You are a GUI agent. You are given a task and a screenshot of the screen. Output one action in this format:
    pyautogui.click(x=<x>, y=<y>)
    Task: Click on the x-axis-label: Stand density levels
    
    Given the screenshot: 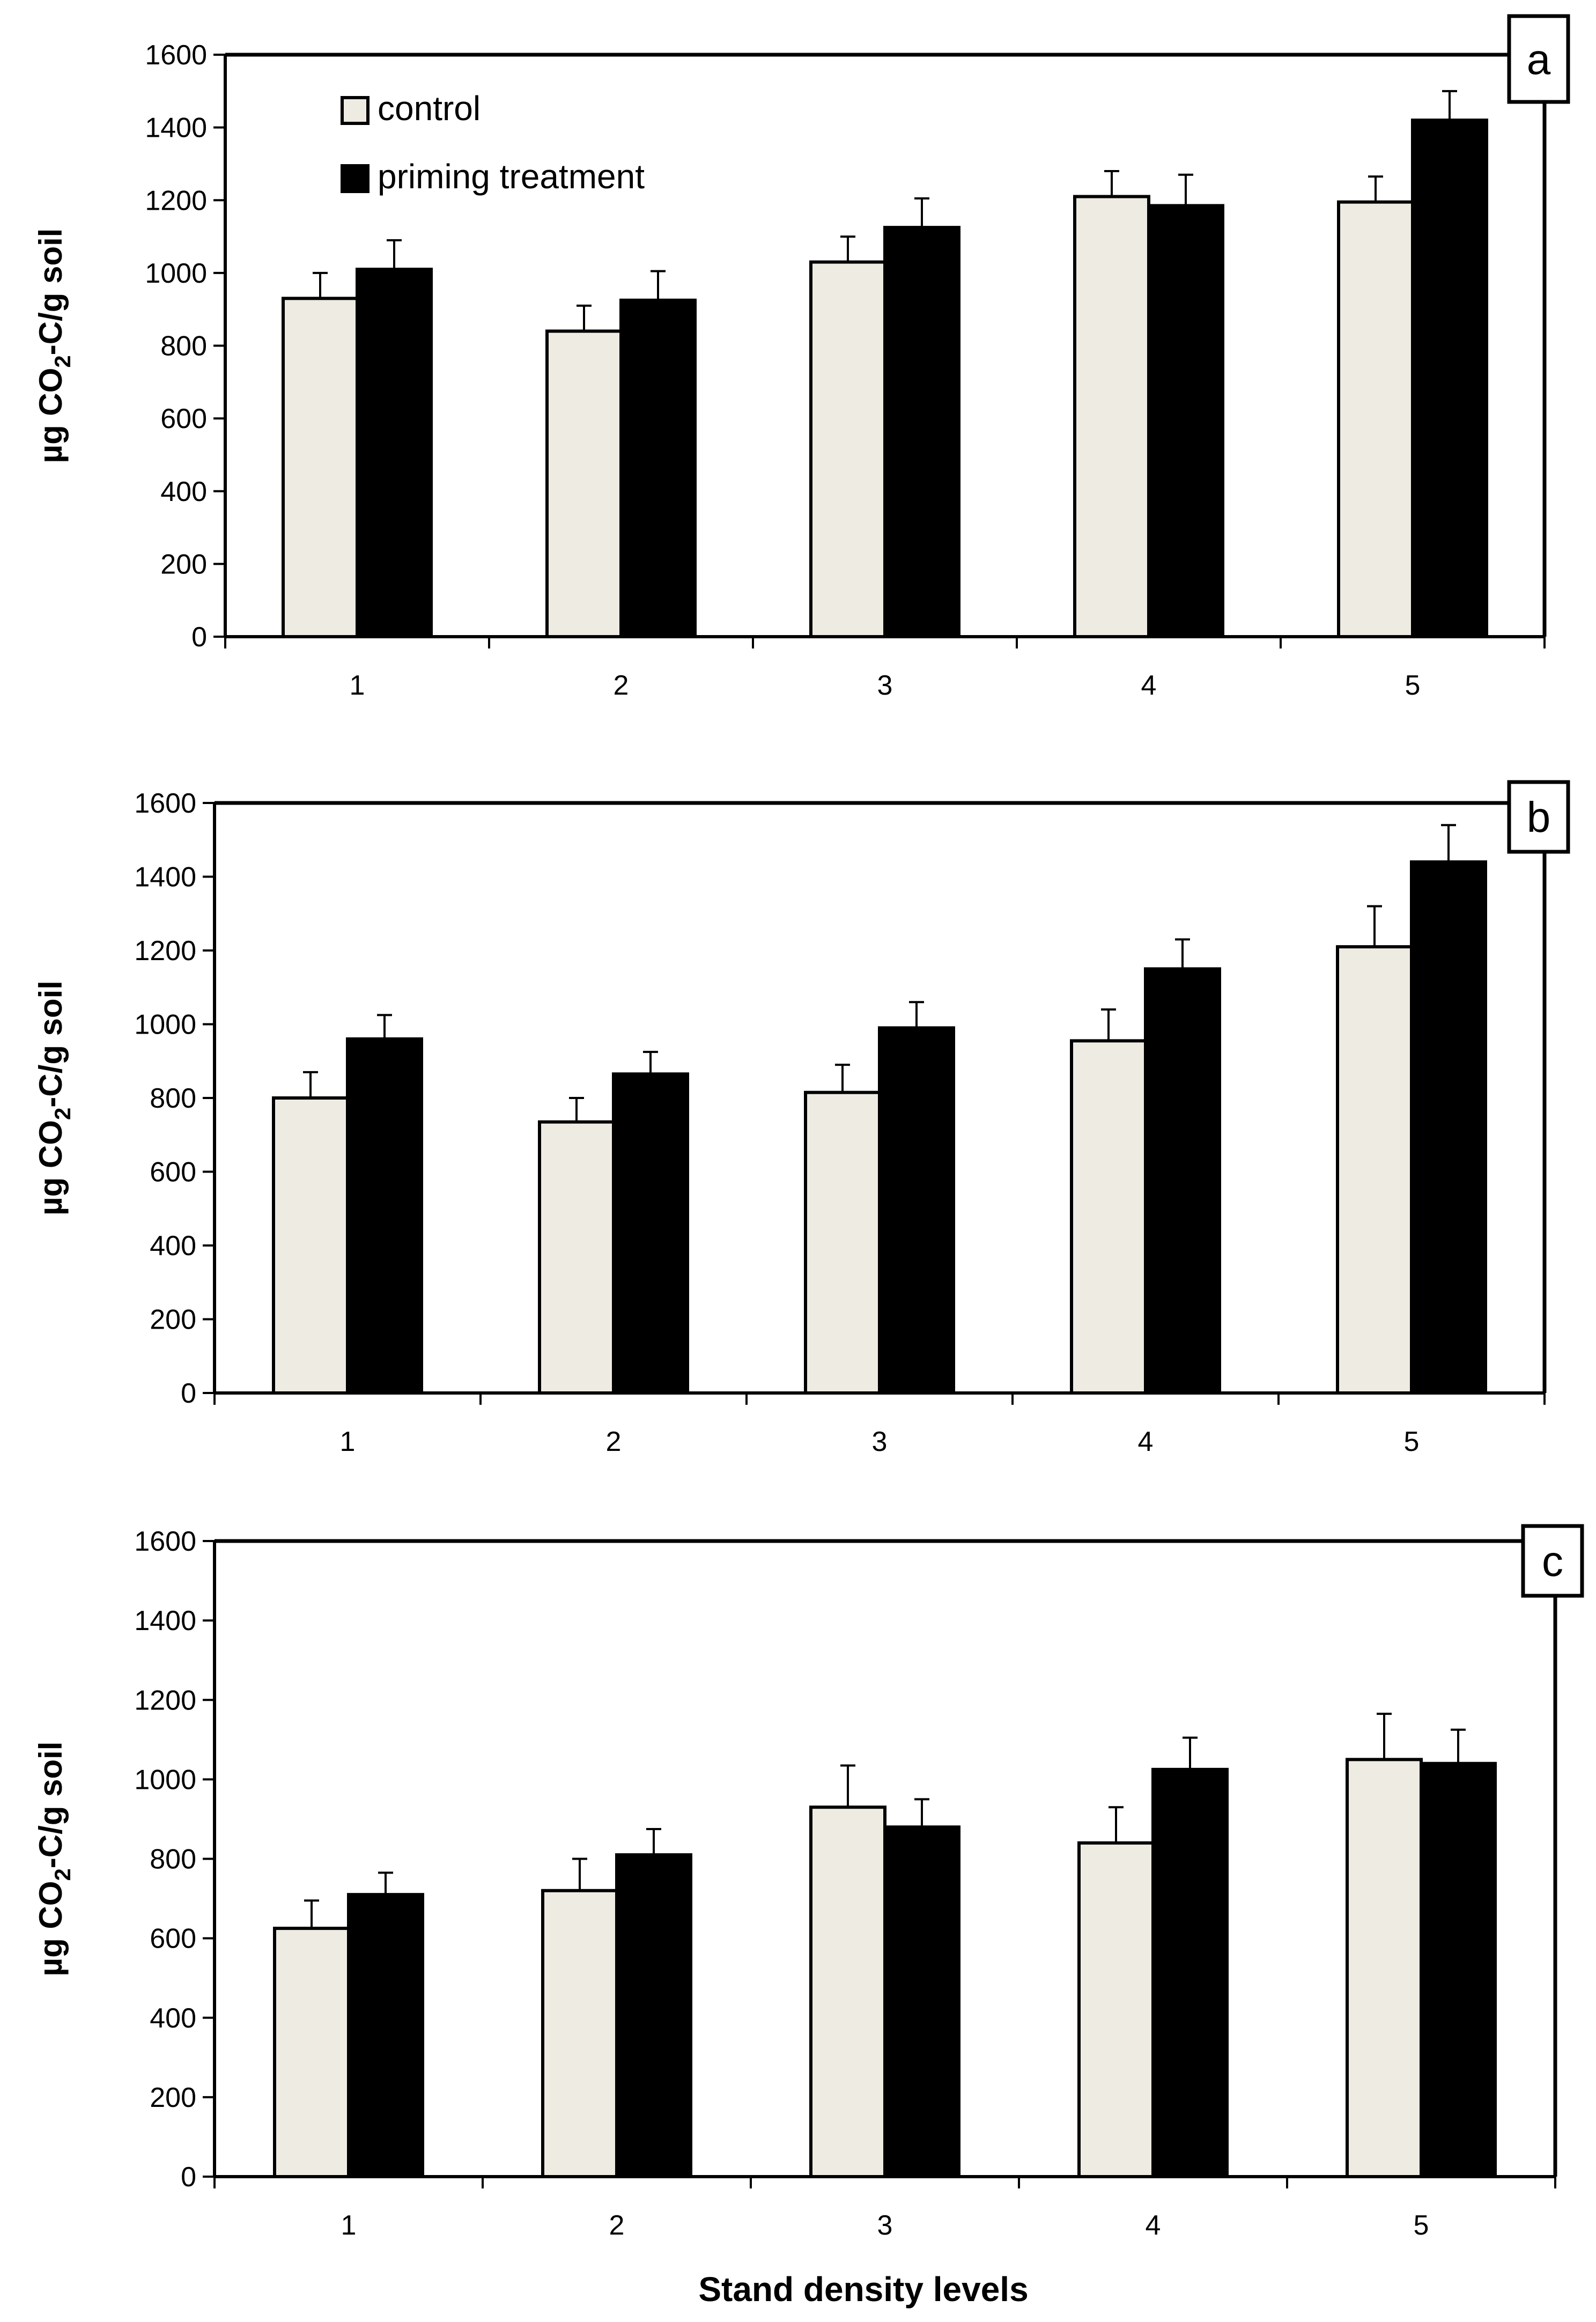 What is the action you would take?
    pyautogui.click(x=863, y=2289)
    